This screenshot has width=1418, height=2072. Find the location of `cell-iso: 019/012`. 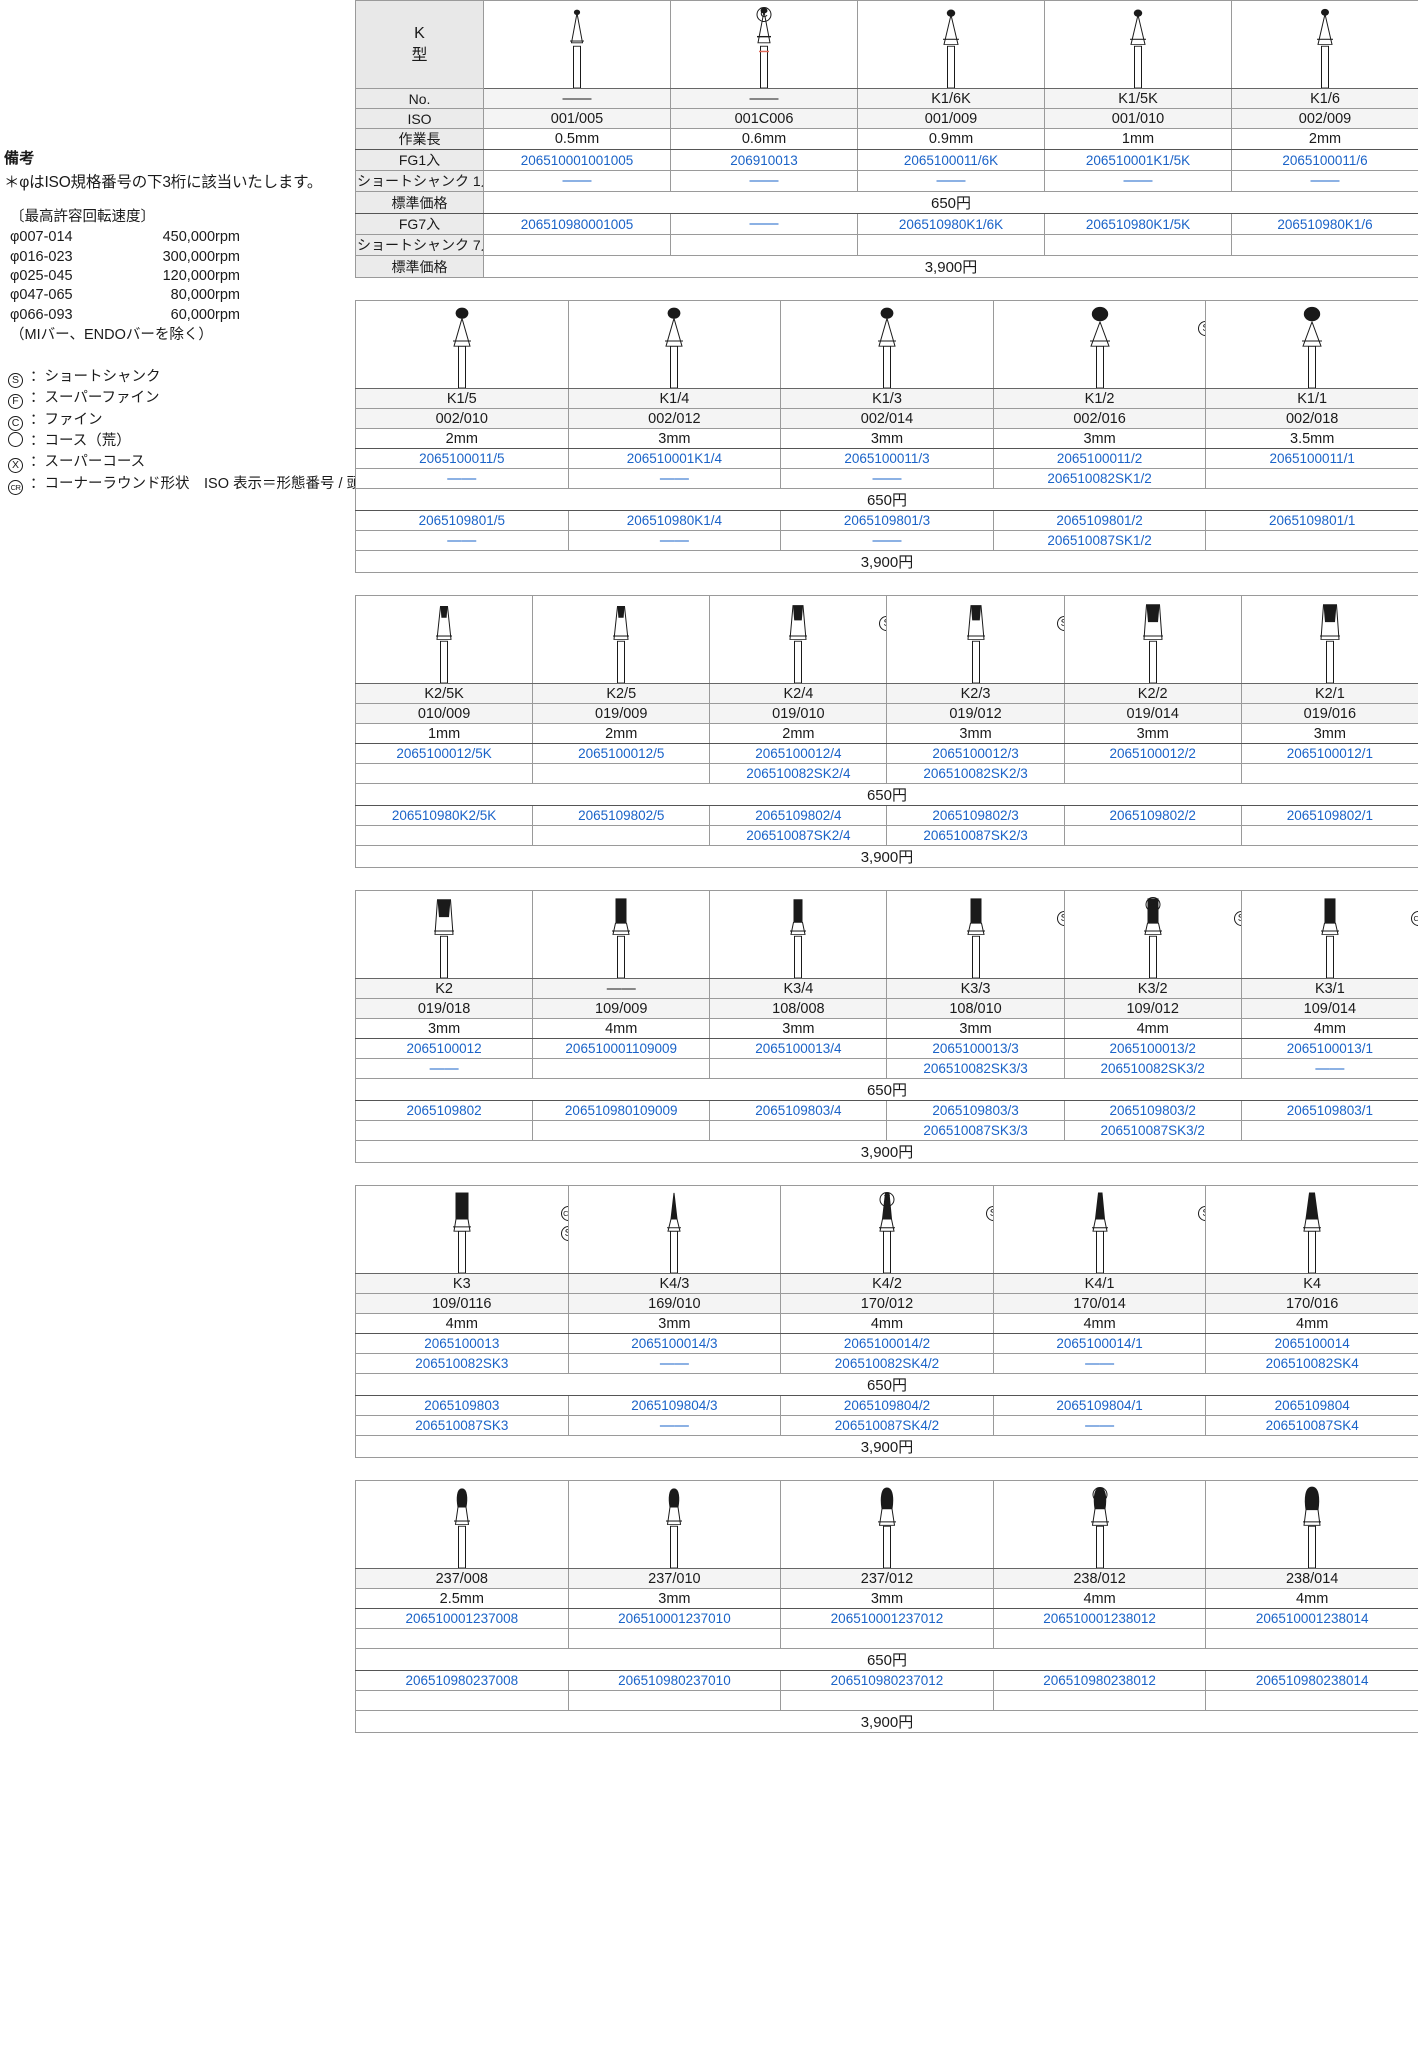

cell-iso: 019/012 is located at coordinates (975, 713).